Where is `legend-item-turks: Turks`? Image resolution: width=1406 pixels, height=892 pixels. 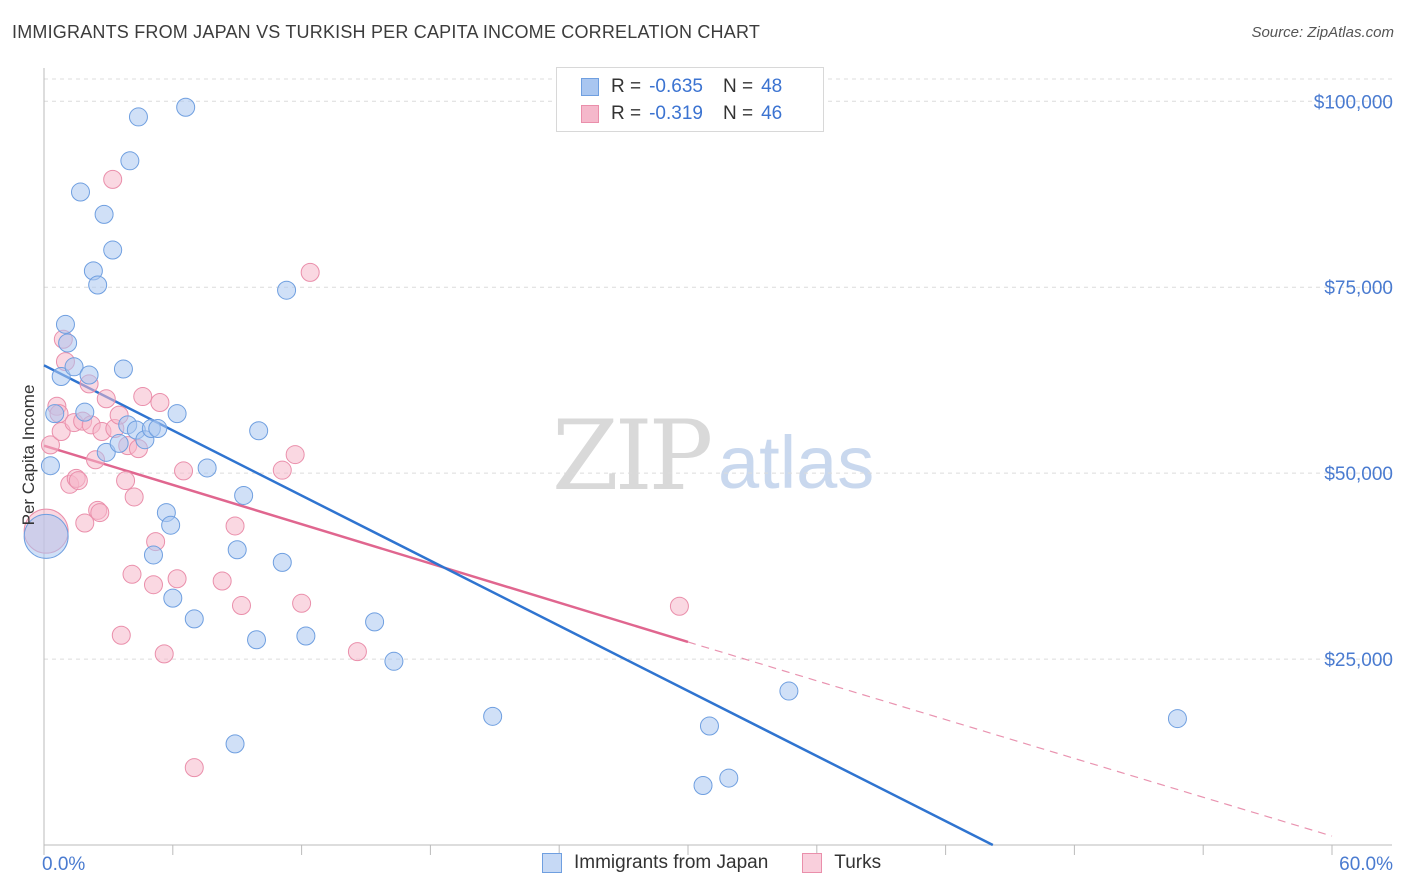 legend-item-turks: Turks is located at coordinates (841, 863).